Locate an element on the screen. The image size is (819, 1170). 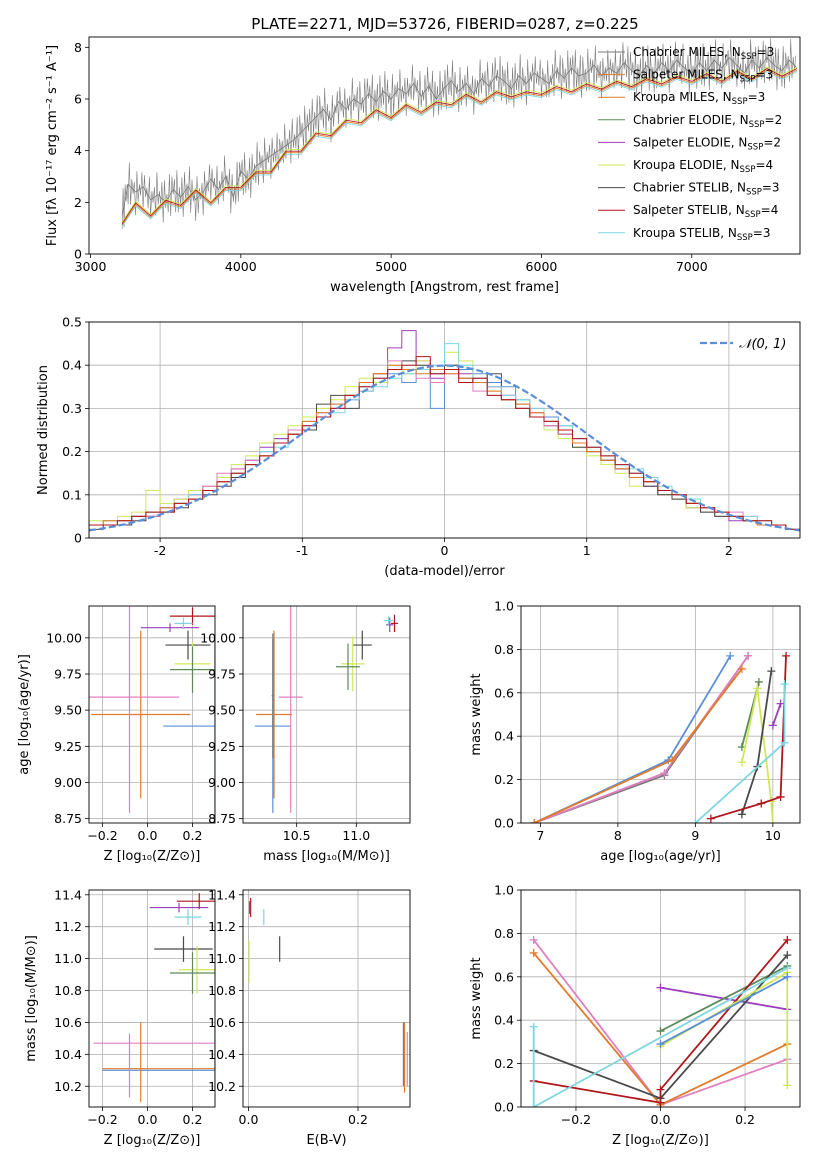
legend-entry-text: Salpeter MILES, N is located at coordinates (686, 75).